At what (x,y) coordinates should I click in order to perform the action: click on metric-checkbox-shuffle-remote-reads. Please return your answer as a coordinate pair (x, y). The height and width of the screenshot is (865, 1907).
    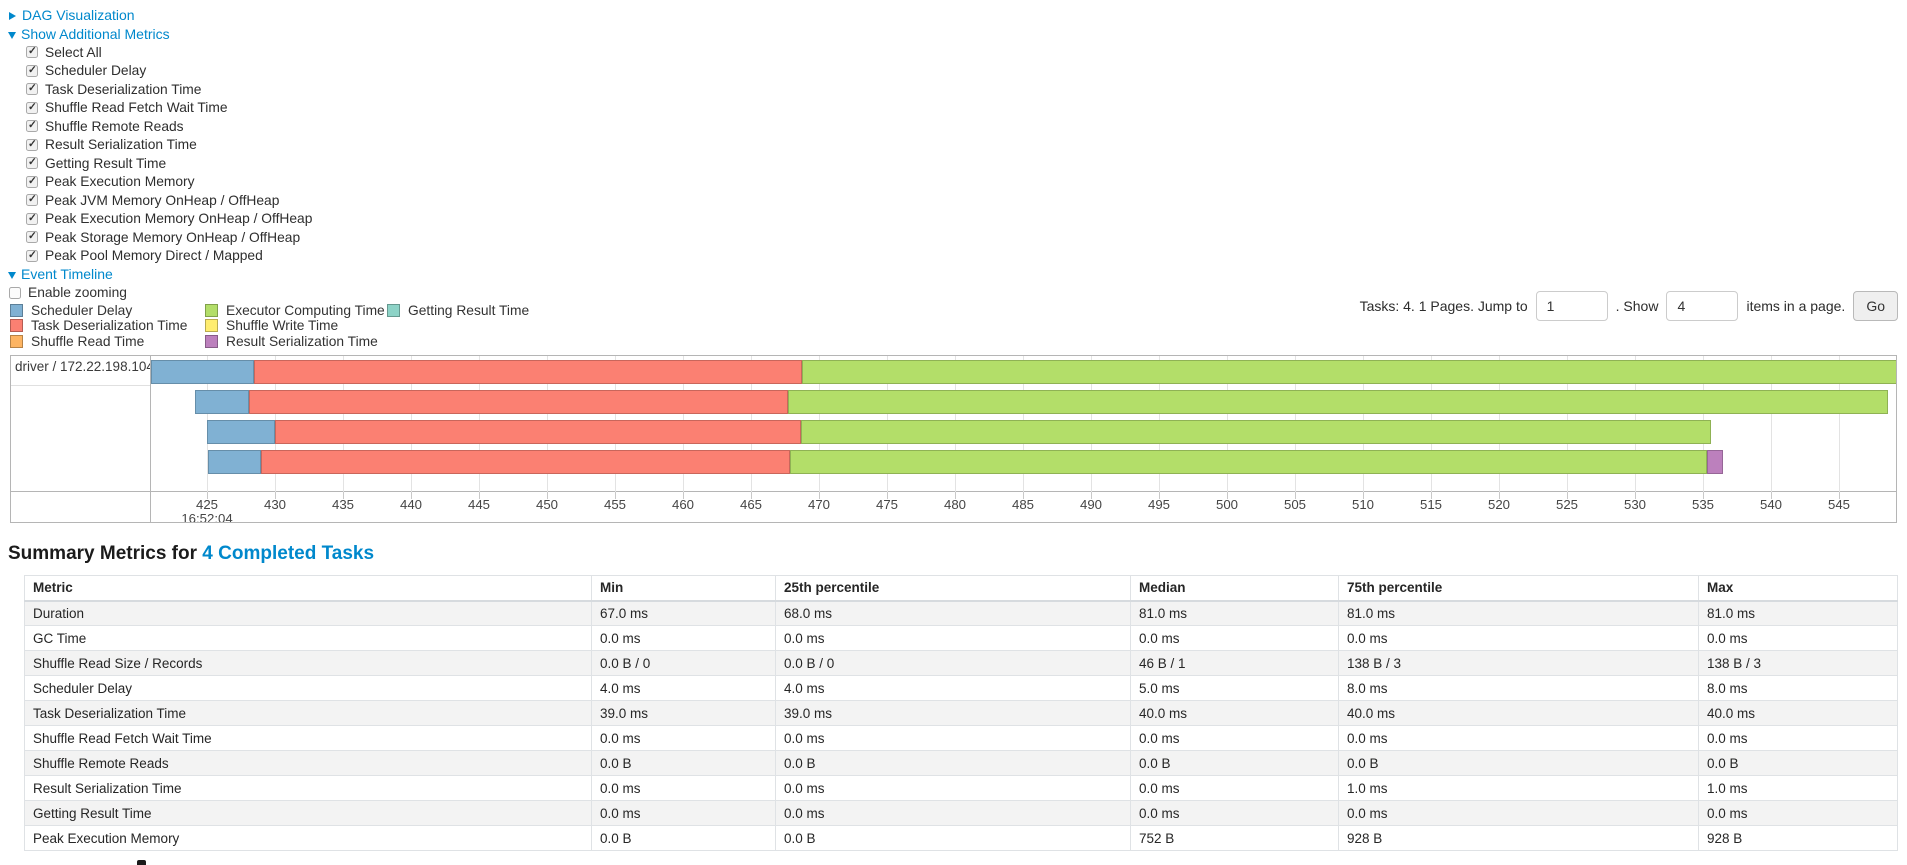
    Looking at the image, I should click on (32, 126).